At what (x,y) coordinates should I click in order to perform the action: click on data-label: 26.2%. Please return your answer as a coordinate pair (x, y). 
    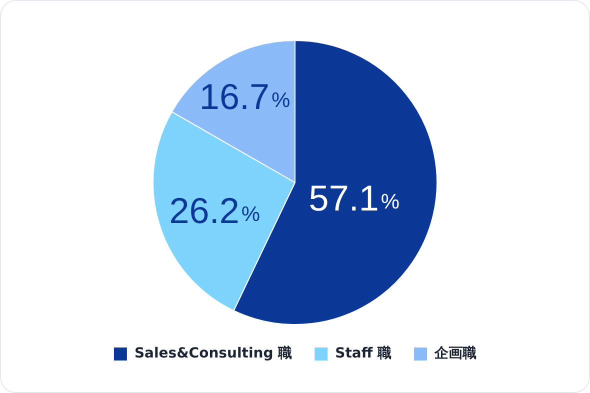
    Looking at the image, I should click on (214, 210).